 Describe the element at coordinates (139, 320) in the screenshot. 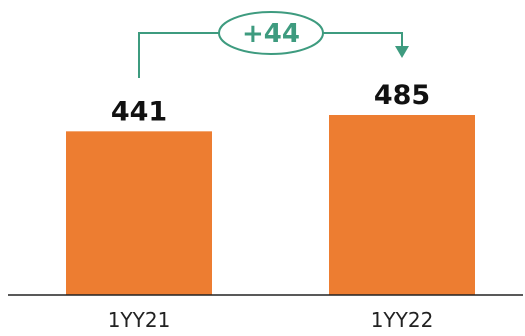

I see `x-tick-label-1yy21: 1YY21` at that location.